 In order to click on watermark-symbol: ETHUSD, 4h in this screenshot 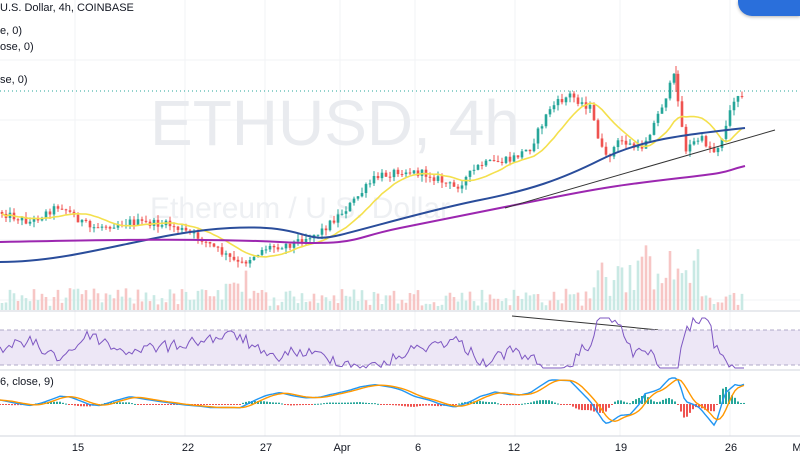, I will do `click(335, 123)`.